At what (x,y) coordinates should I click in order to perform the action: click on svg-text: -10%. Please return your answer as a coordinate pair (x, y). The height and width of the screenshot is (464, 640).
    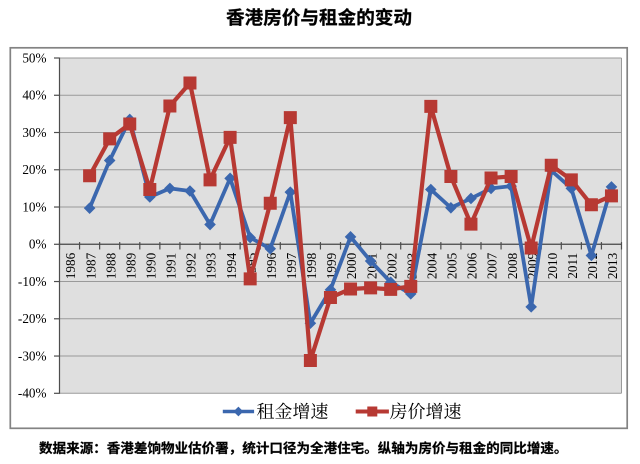
    Looking at the image, I should click on (32, 281).